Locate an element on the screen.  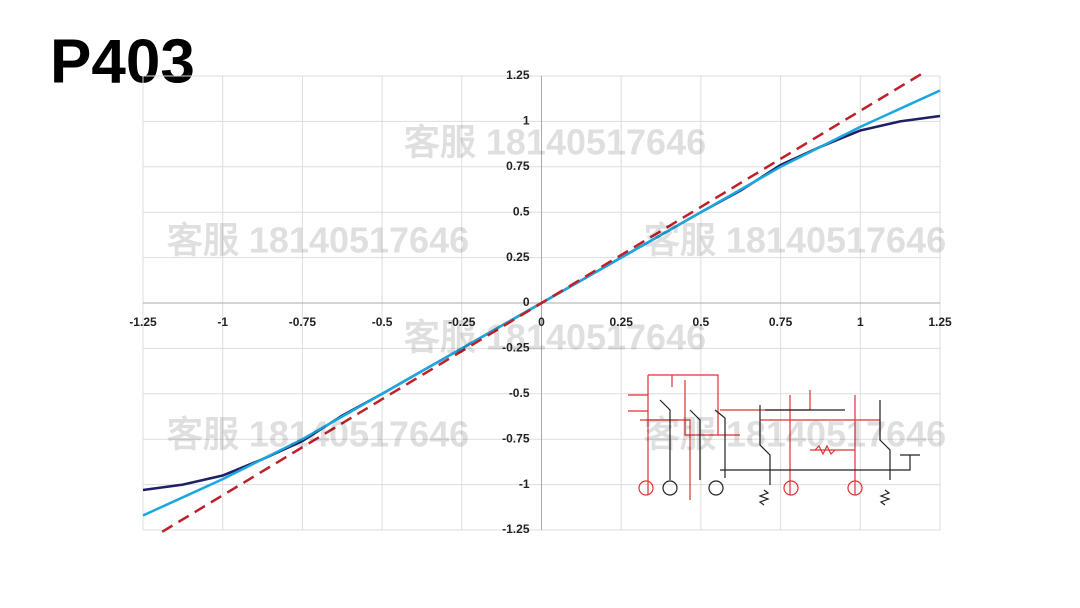
y-tick-label: 0.25 is located at coordinates (518, 257).